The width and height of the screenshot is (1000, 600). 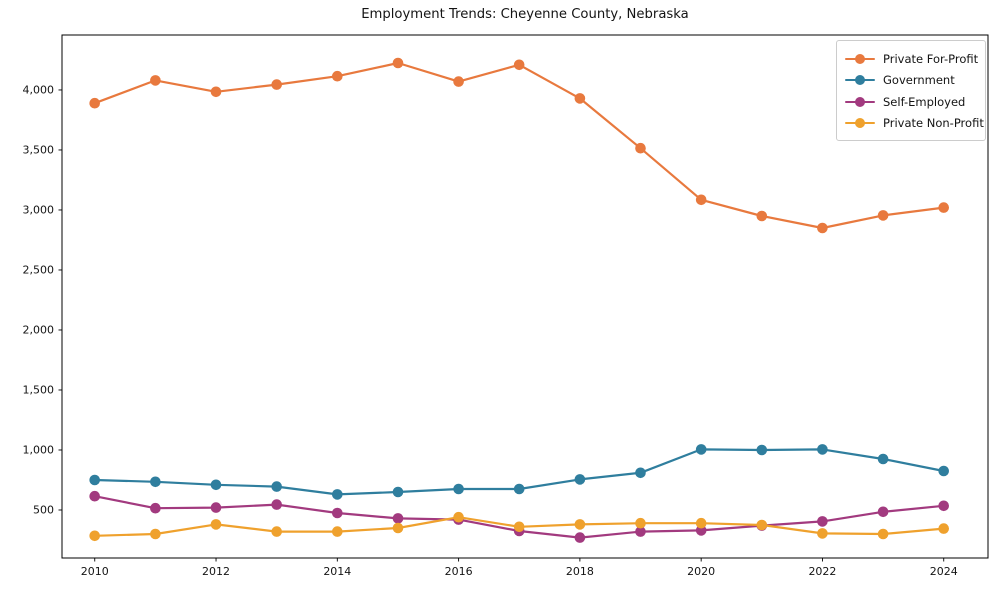 I want to click on x-tick-label: 2016, so click(x=459, y=571).